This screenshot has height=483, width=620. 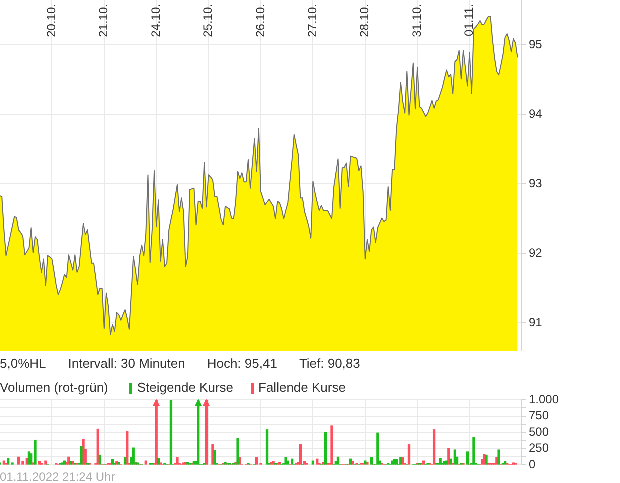 I want to click on y-tick-label: 93, so click(x=536, y=183).